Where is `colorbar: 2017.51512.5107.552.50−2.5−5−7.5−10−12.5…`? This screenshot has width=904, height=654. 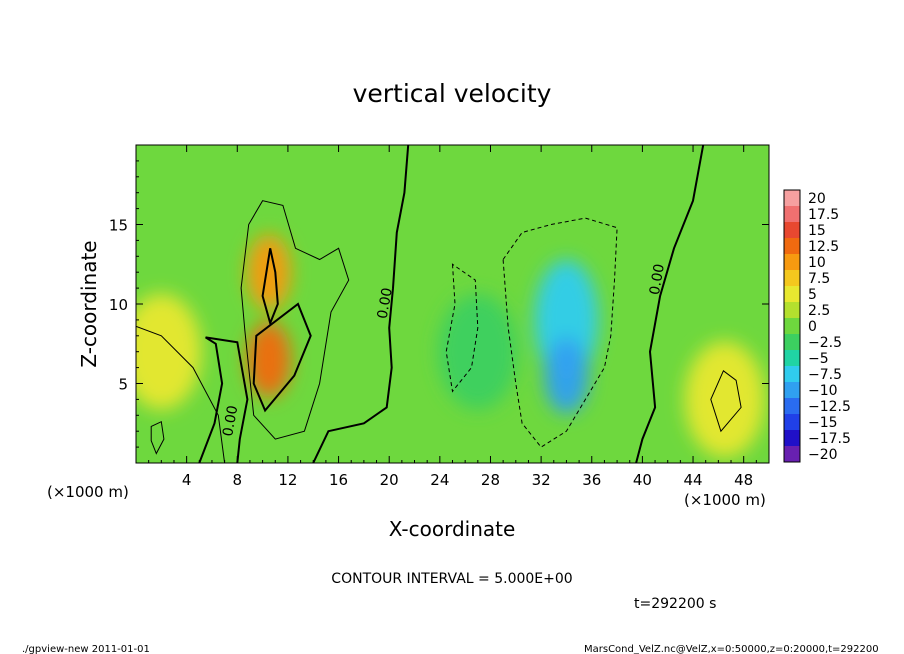 colorbar: 2017.51512.5107.552.50−2.5−5−7.5−10−12.5… is located at coordinates (817, 326).